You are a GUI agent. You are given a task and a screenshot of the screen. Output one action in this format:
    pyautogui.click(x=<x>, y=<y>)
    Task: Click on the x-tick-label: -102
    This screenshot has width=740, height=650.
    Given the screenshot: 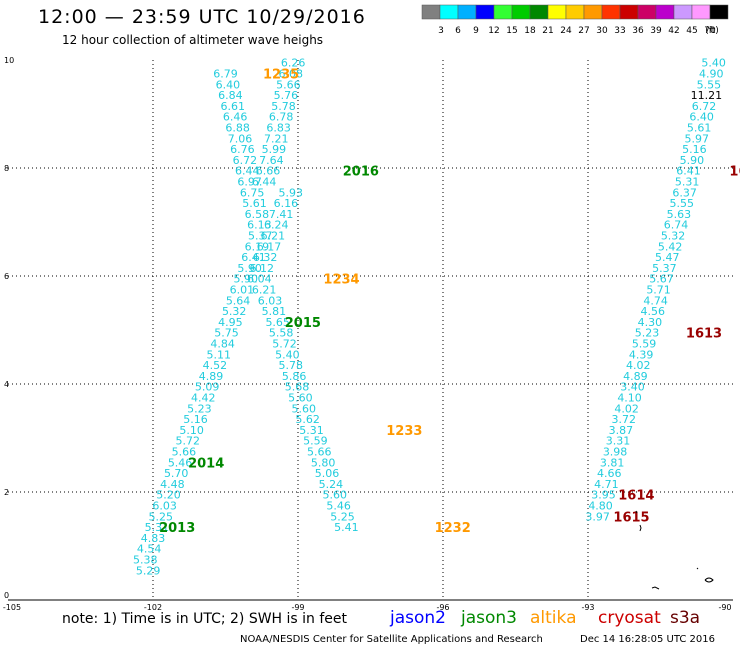 What is the action you would take?
    pyautogui.click(x=153, y=607)
    